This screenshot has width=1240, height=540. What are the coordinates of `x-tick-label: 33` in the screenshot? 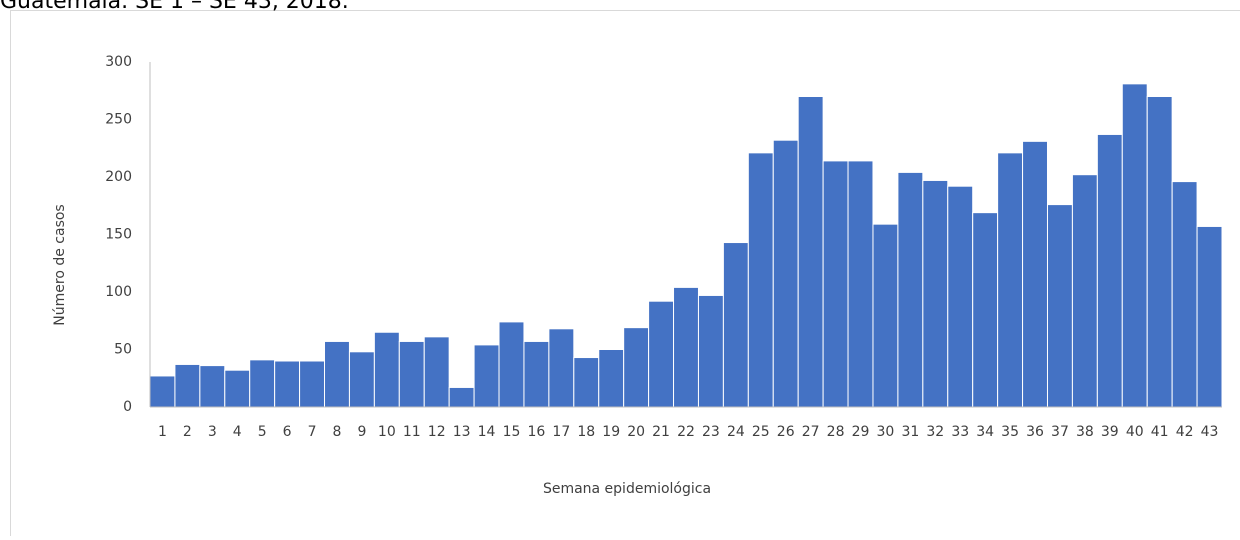 It's located at (960, 432).